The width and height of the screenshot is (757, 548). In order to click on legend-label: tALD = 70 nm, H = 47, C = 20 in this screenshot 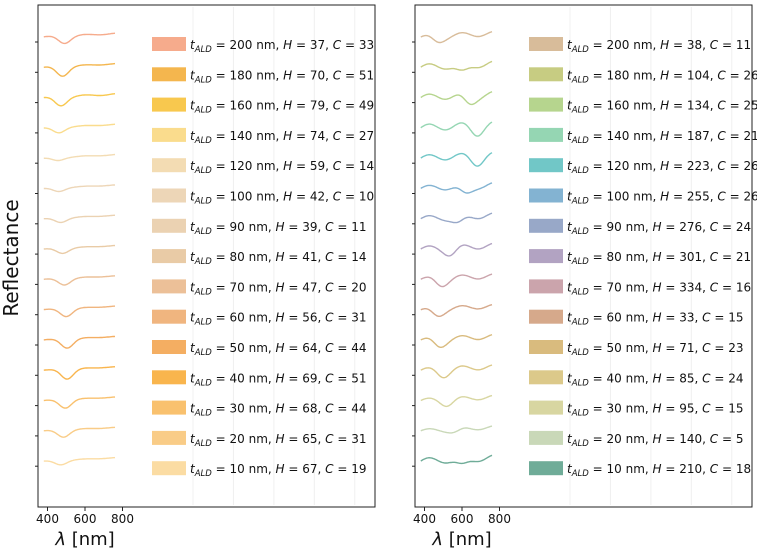, I will do `click(278, 288)`.